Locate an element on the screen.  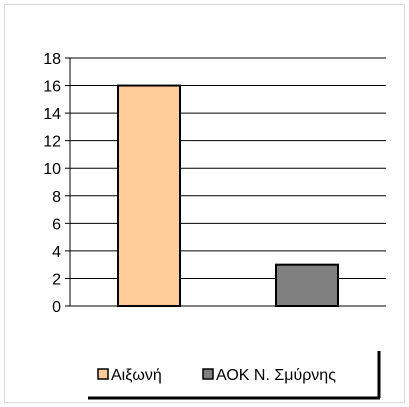
y-tick-label: 16 is located at coordinates (52, 87).